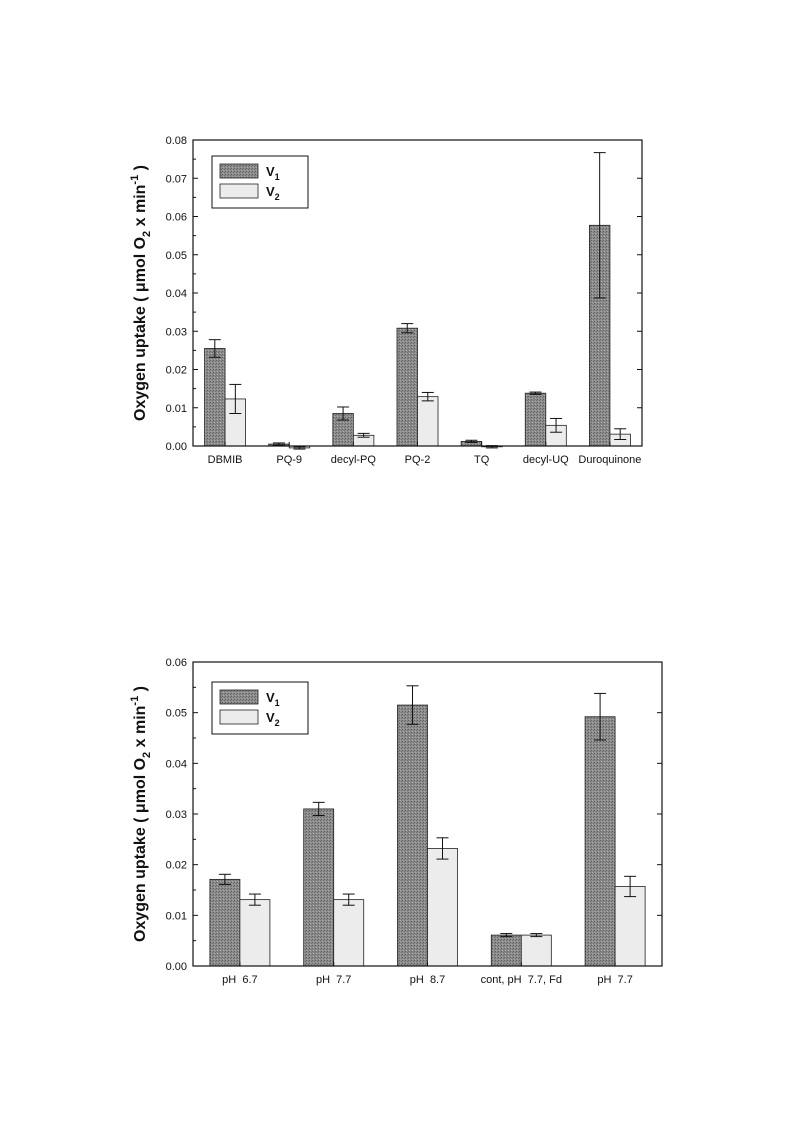 The image size is (793, 1123). Describe the element at coordinates (289, 460) in the screenshot. I see `x-tick-label-1: PQ-9` at that location.